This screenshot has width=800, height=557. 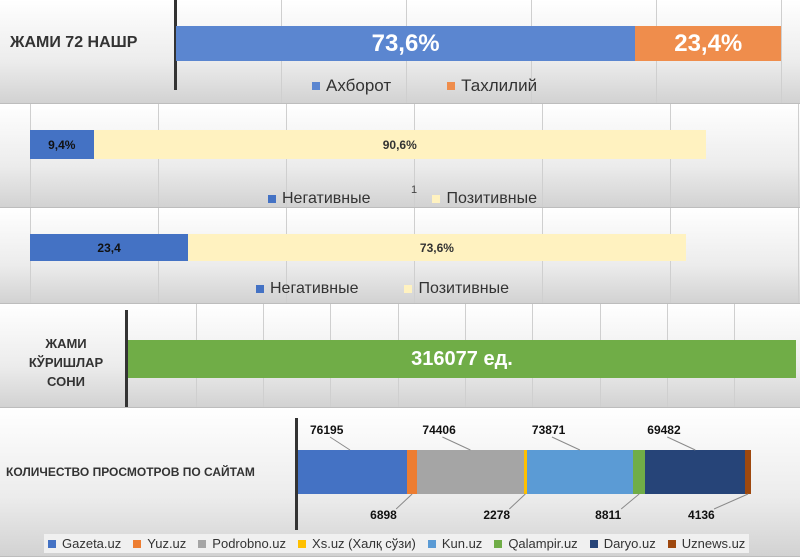 I want to click on bar-positive-2: 73,6%, so click(x=437, y=247).